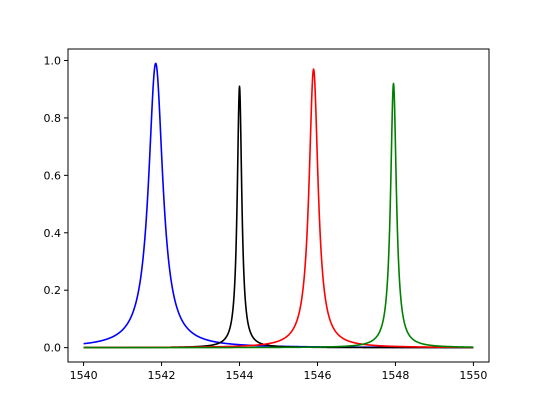 This screenshot has height=408, width=544. What do you see at coordinates (53, 175) in the screenshot?
I see `y-tick-label: 0.6` at bounding box center [53, 175].